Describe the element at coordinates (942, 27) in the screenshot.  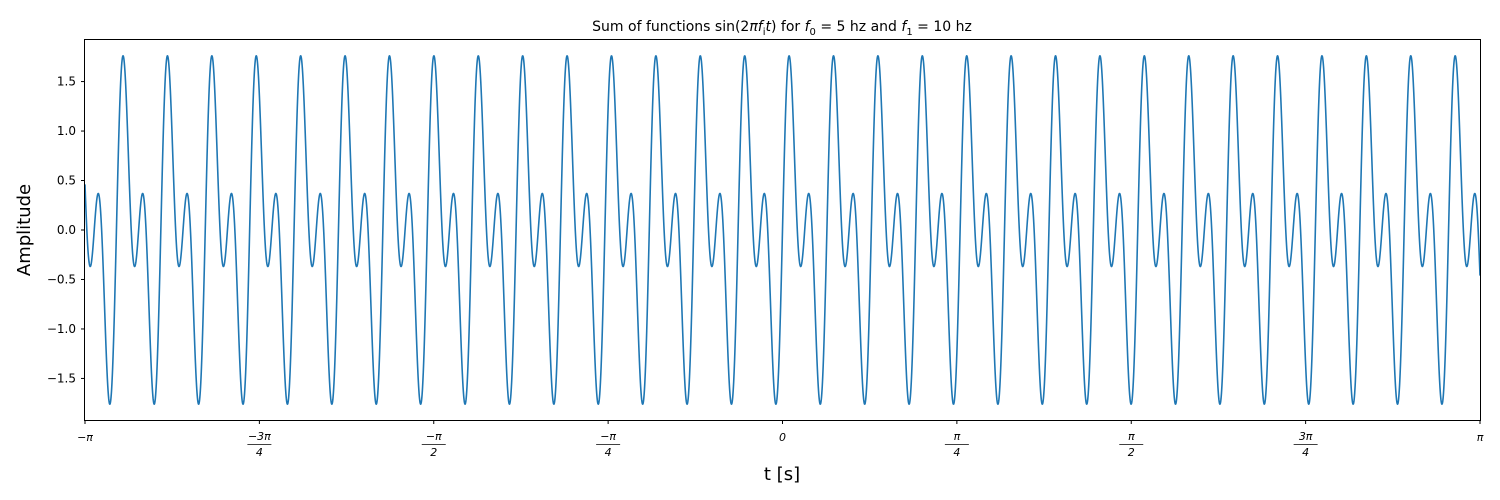
I see `chart-title-part: = 10 hz` at that location.